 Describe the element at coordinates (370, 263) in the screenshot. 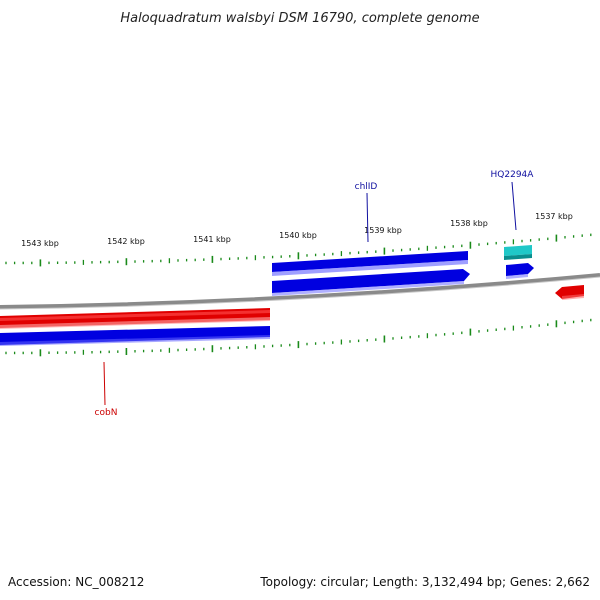

I see `gene-forward-upper` at that location.